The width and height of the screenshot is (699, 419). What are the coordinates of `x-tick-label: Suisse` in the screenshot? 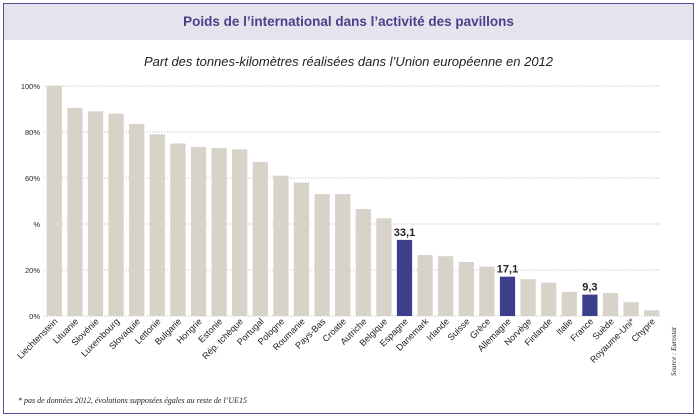 It's located at (459, 329).